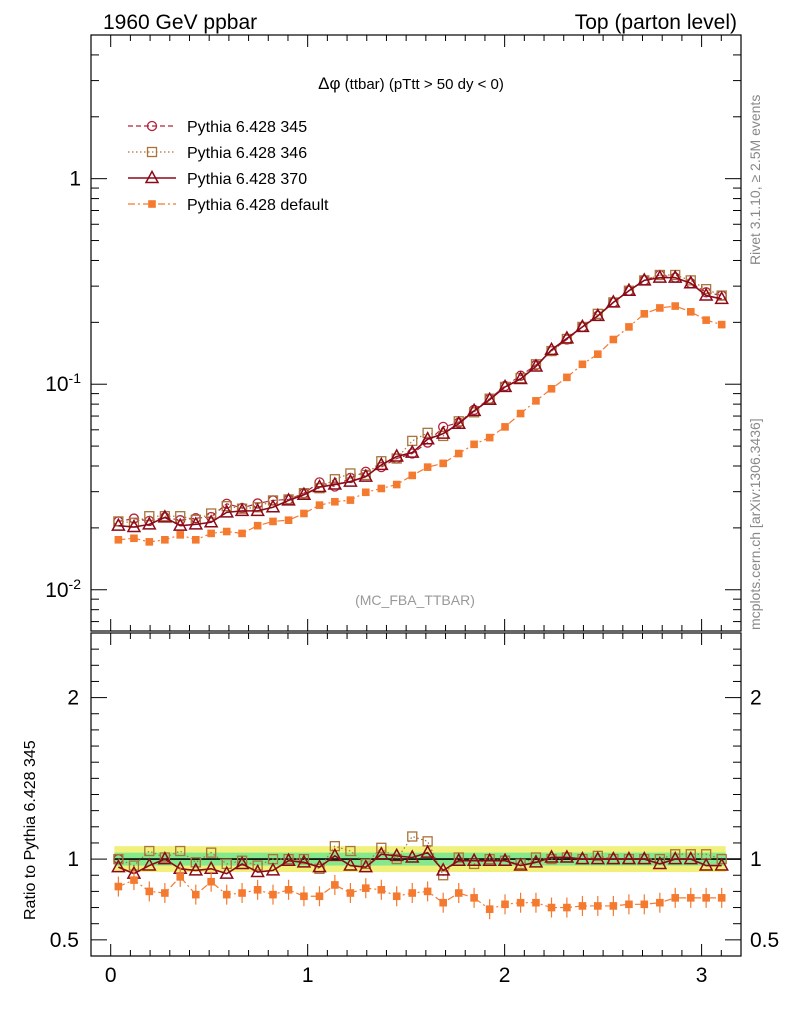 The height and width of the screenshot is (1024, 786). What do you see at coordinates (421, 84) in the screenshot?
I see `plot-title-text: (ttbar) (pTtt > 50 dy < 0)` at bounding box center [421, 84].